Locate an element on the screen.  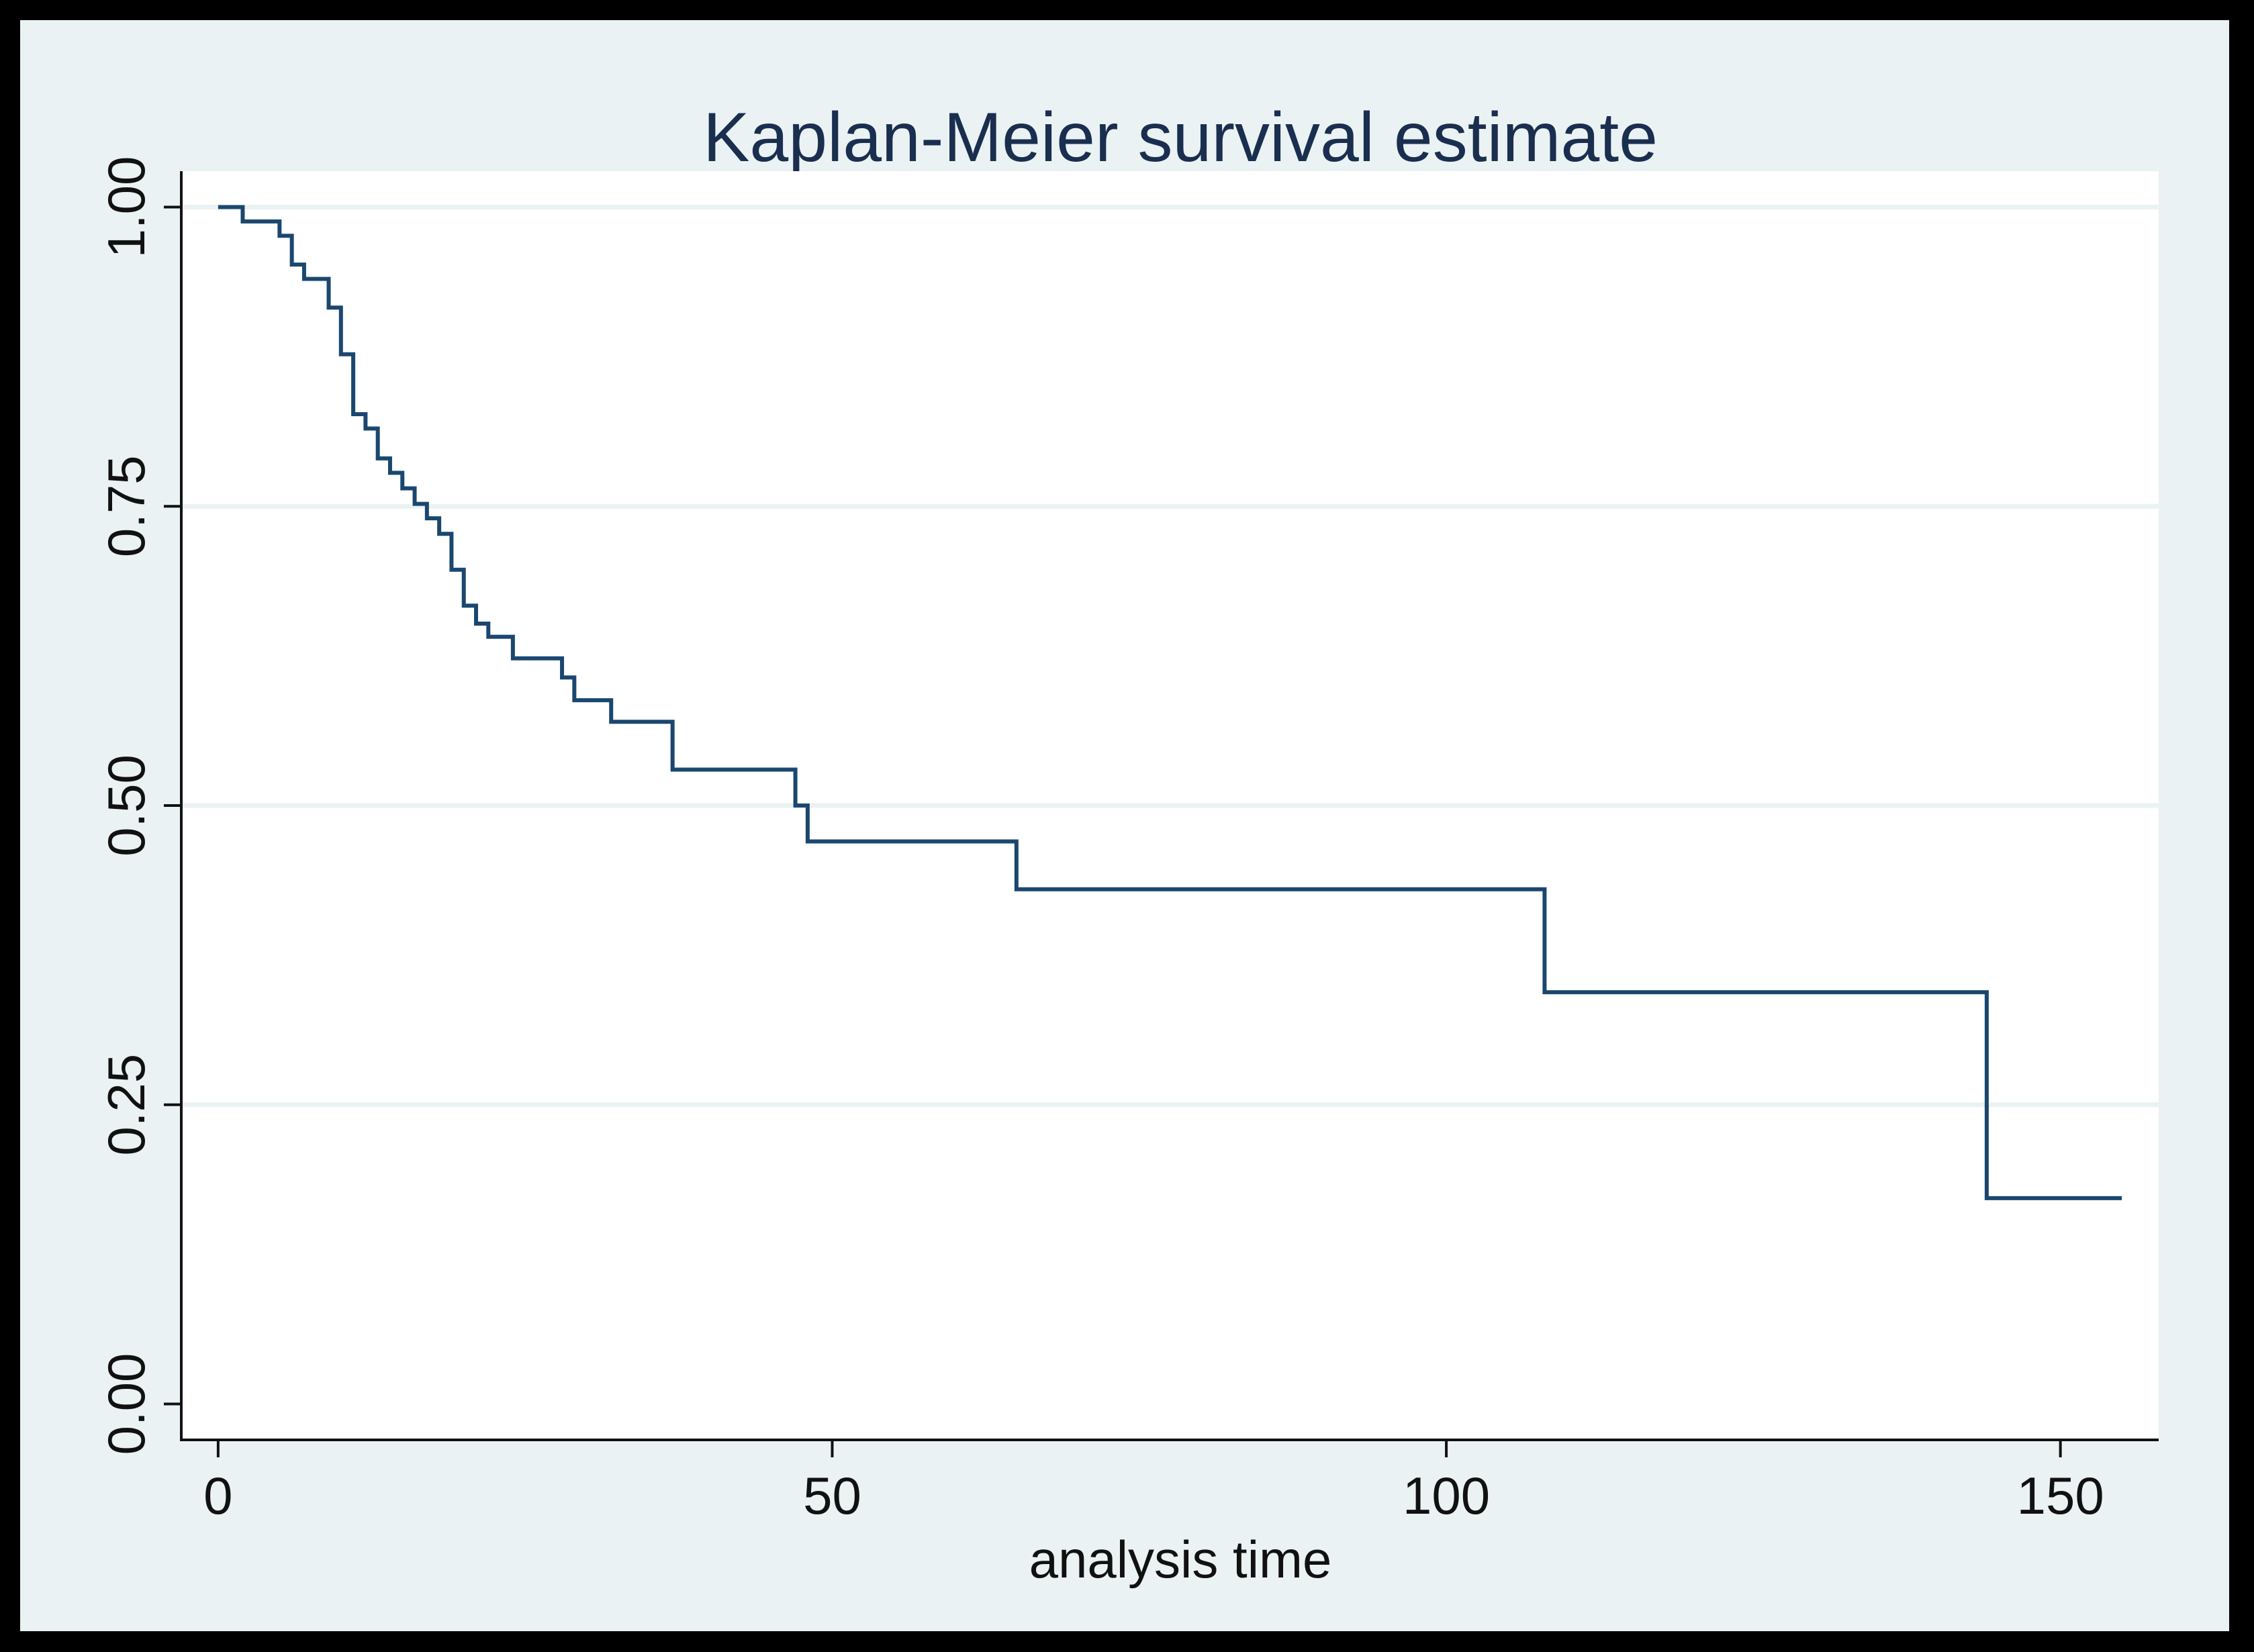
y-tick-label-2: 0.50 is located at coordinates (127, 806).